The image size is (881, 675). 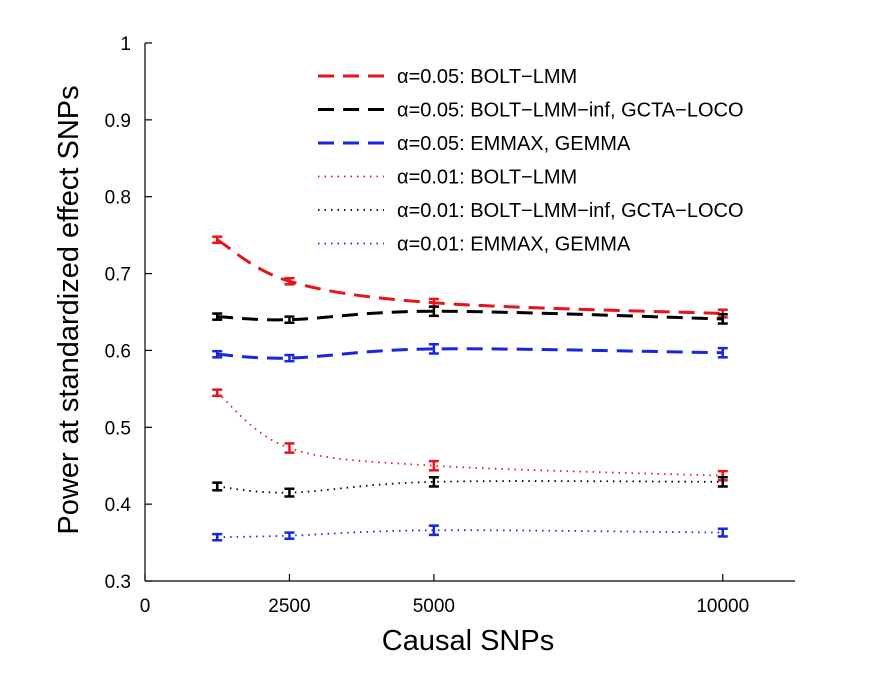 What do you see at coordinates (118, 505) in the screenshot?
I see `y-tick-label: 0.4` at bounding box center [118, 505].